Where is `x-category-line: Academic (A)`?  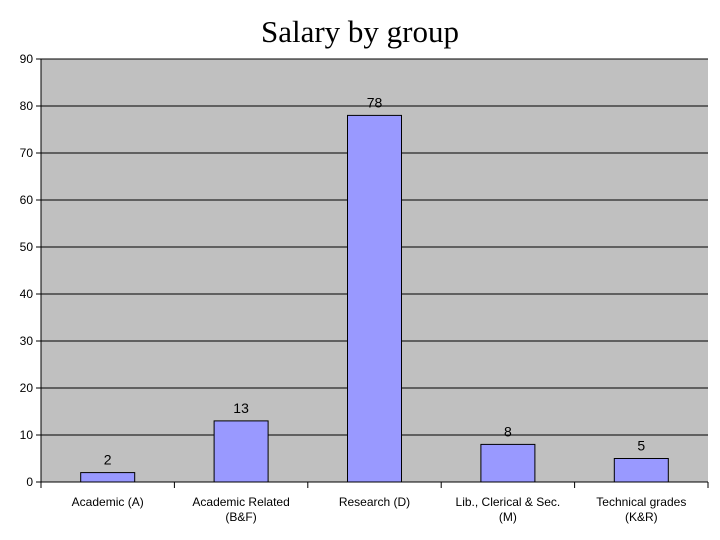
x-category-line: Academic (A) is located at coordinates (108, 502).